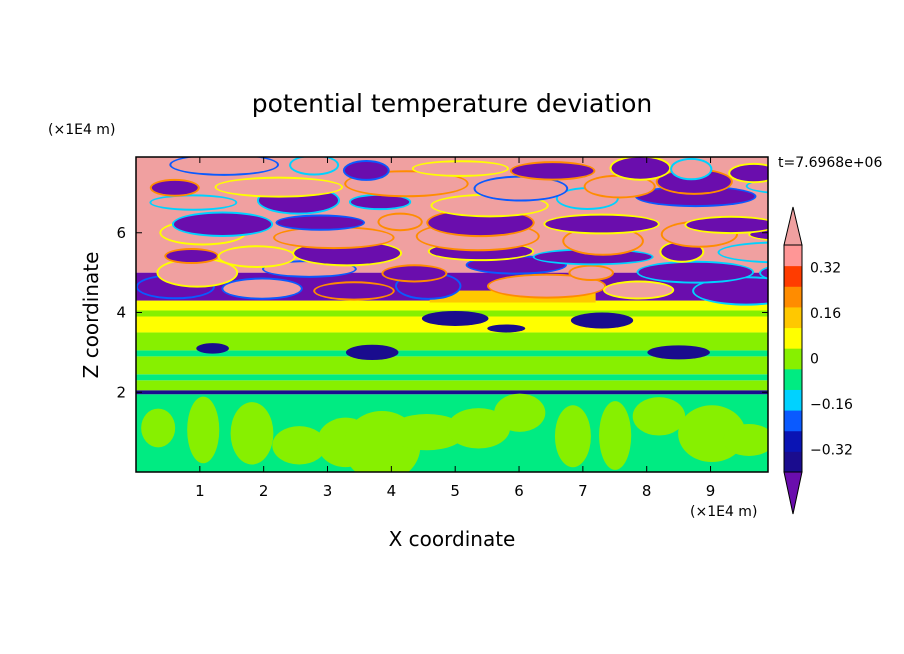  Describe the element at coordinates (825, 269) in the screenshot. I see `colorbar-tick-label: 0.32` at that location.